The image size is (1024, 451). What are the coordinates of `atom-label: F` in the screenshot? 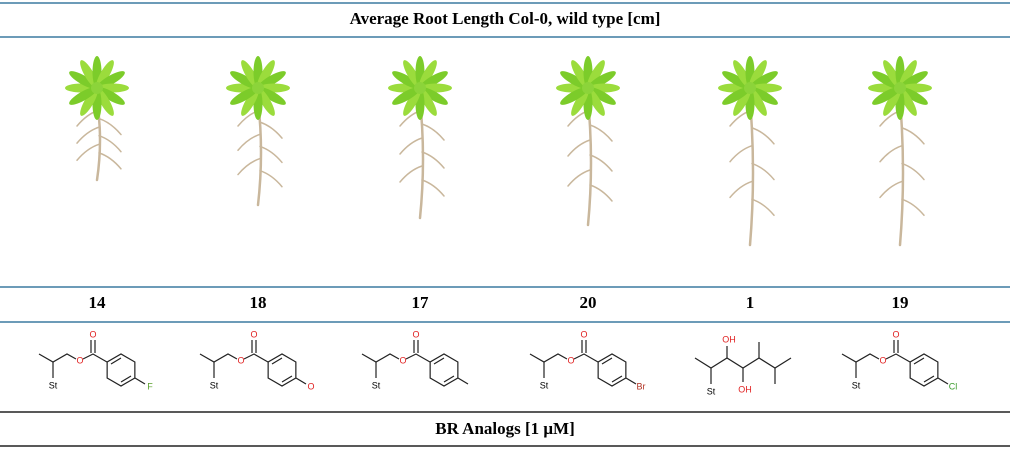 It's located at (150, 386).